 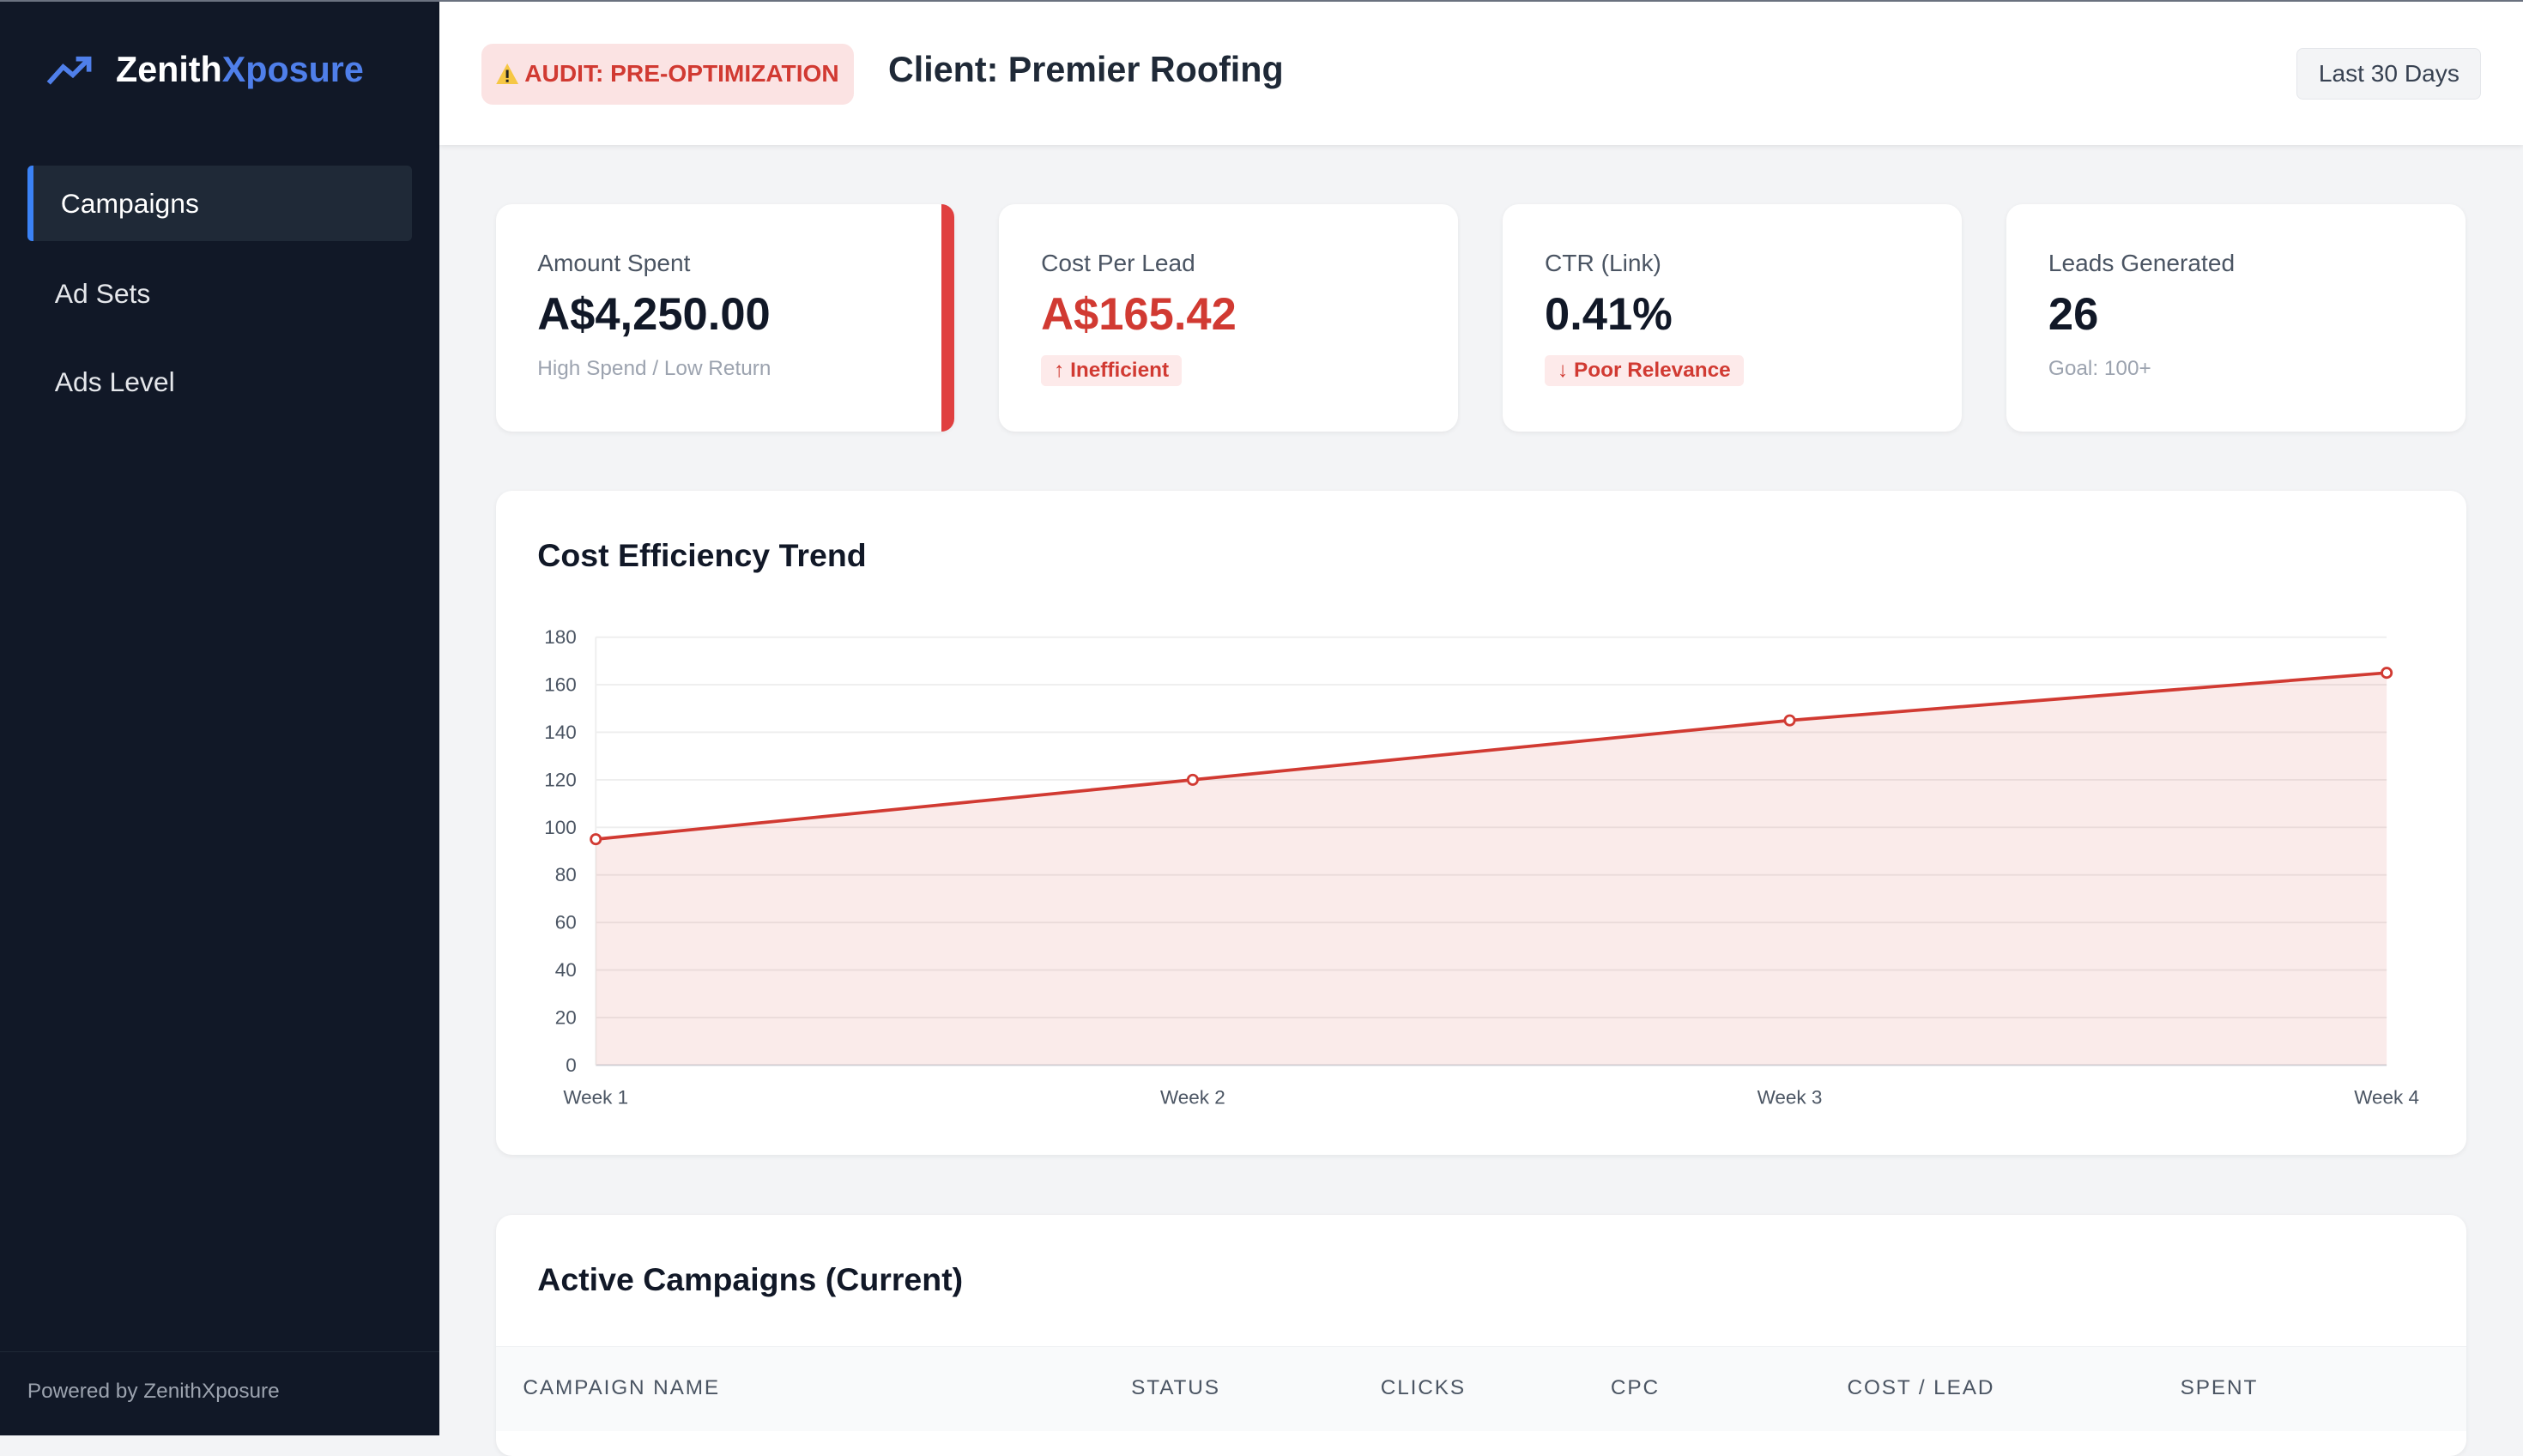 I want to click on kpi-subtext: High Spend / Low Return, so click(x=654, y=369).